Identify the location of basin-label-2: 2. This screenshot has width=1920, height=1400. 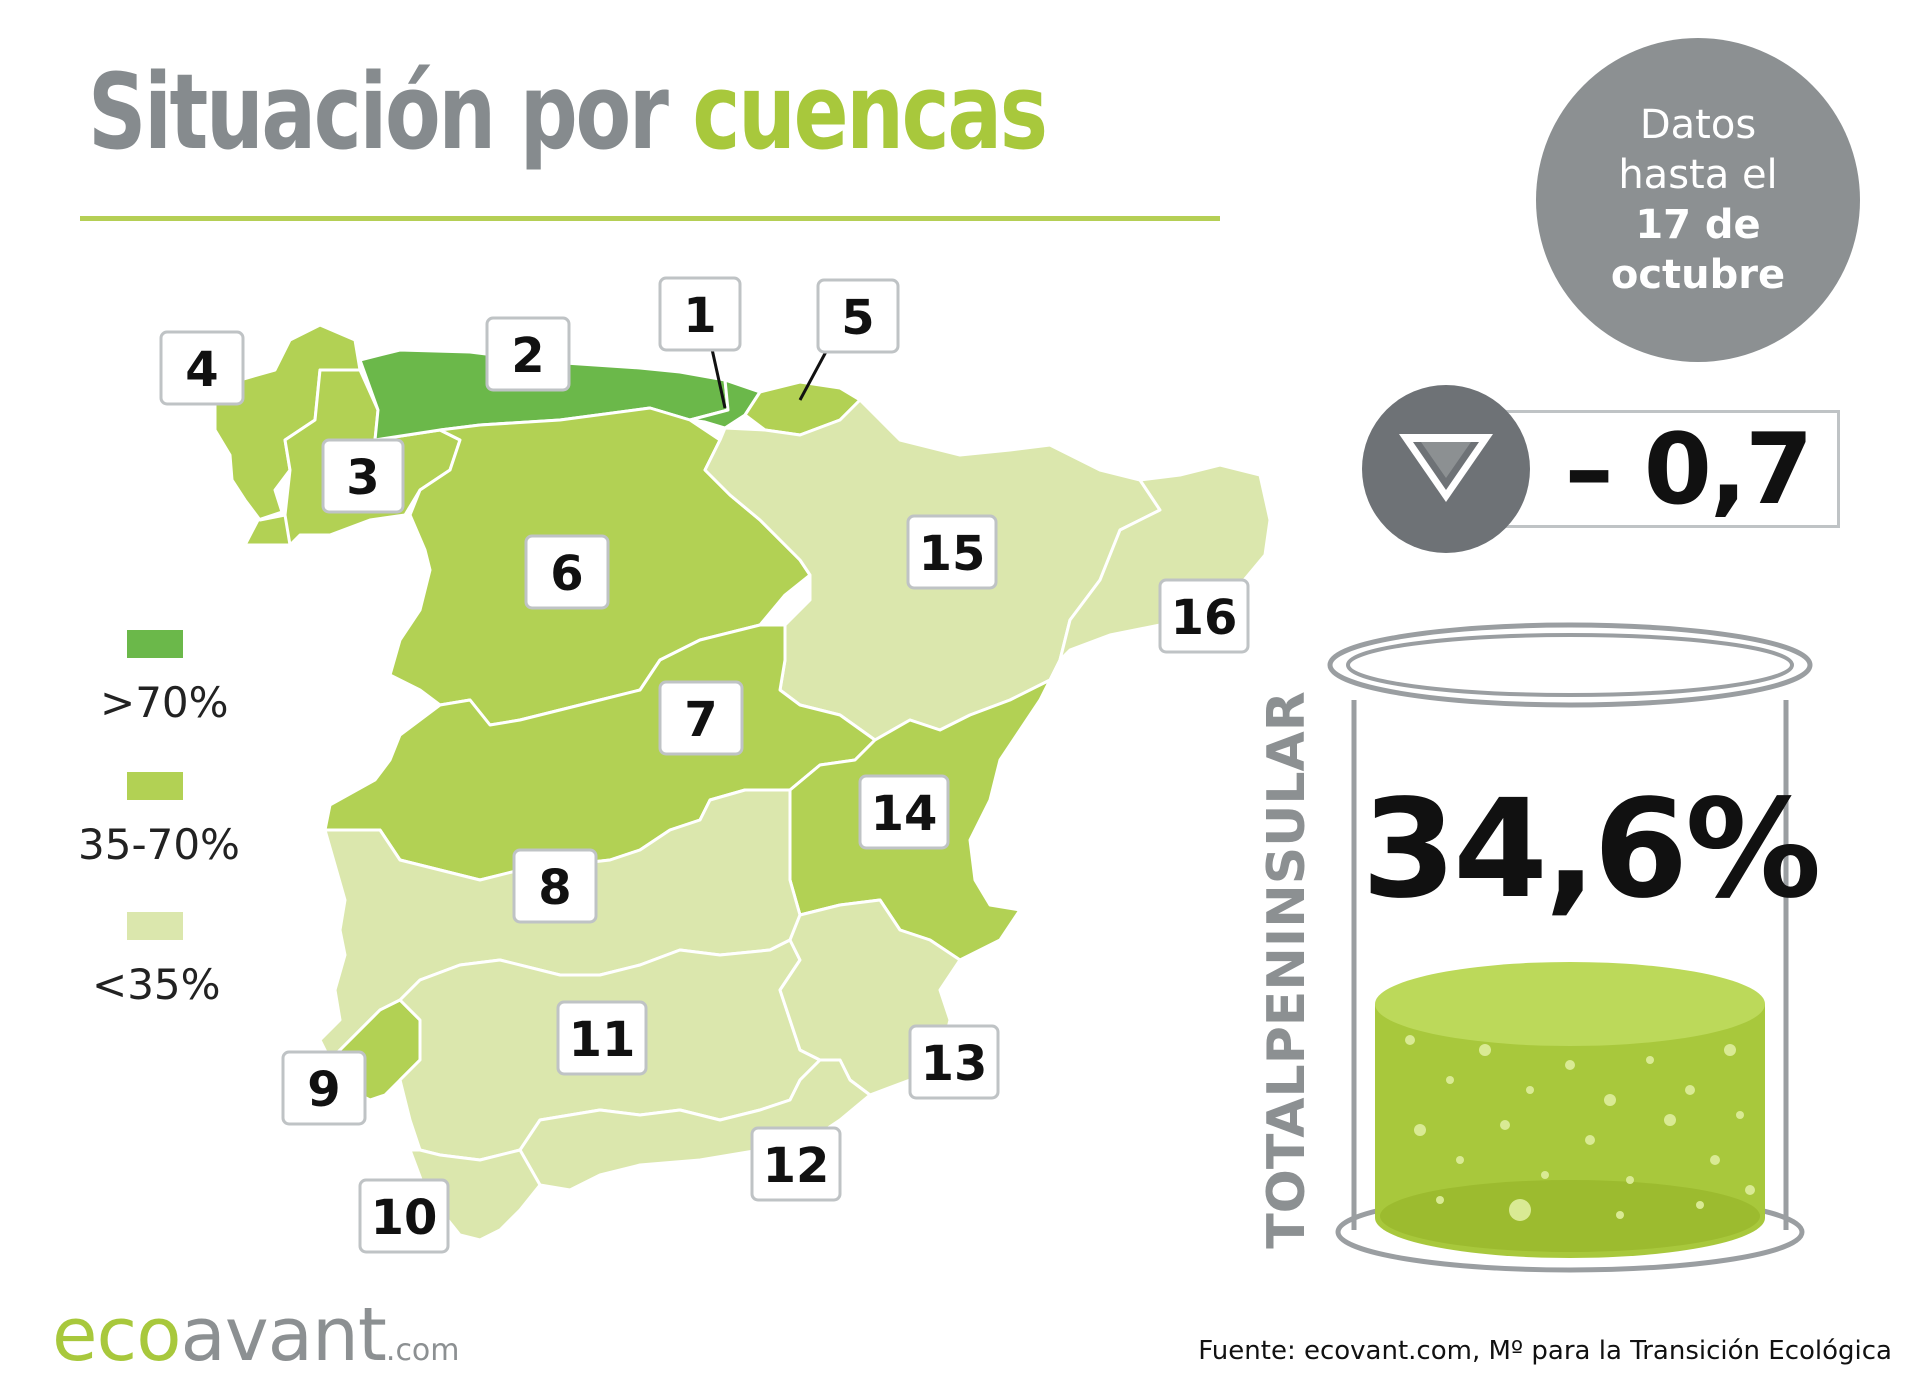
(528, 354).